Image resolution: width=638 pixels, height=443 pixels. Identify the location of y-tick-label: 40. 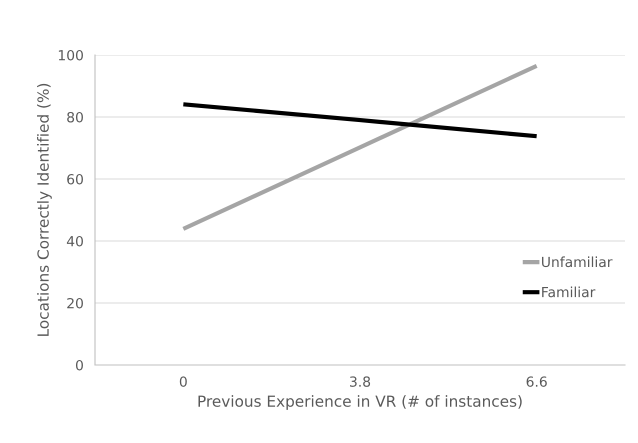
(74, 241).